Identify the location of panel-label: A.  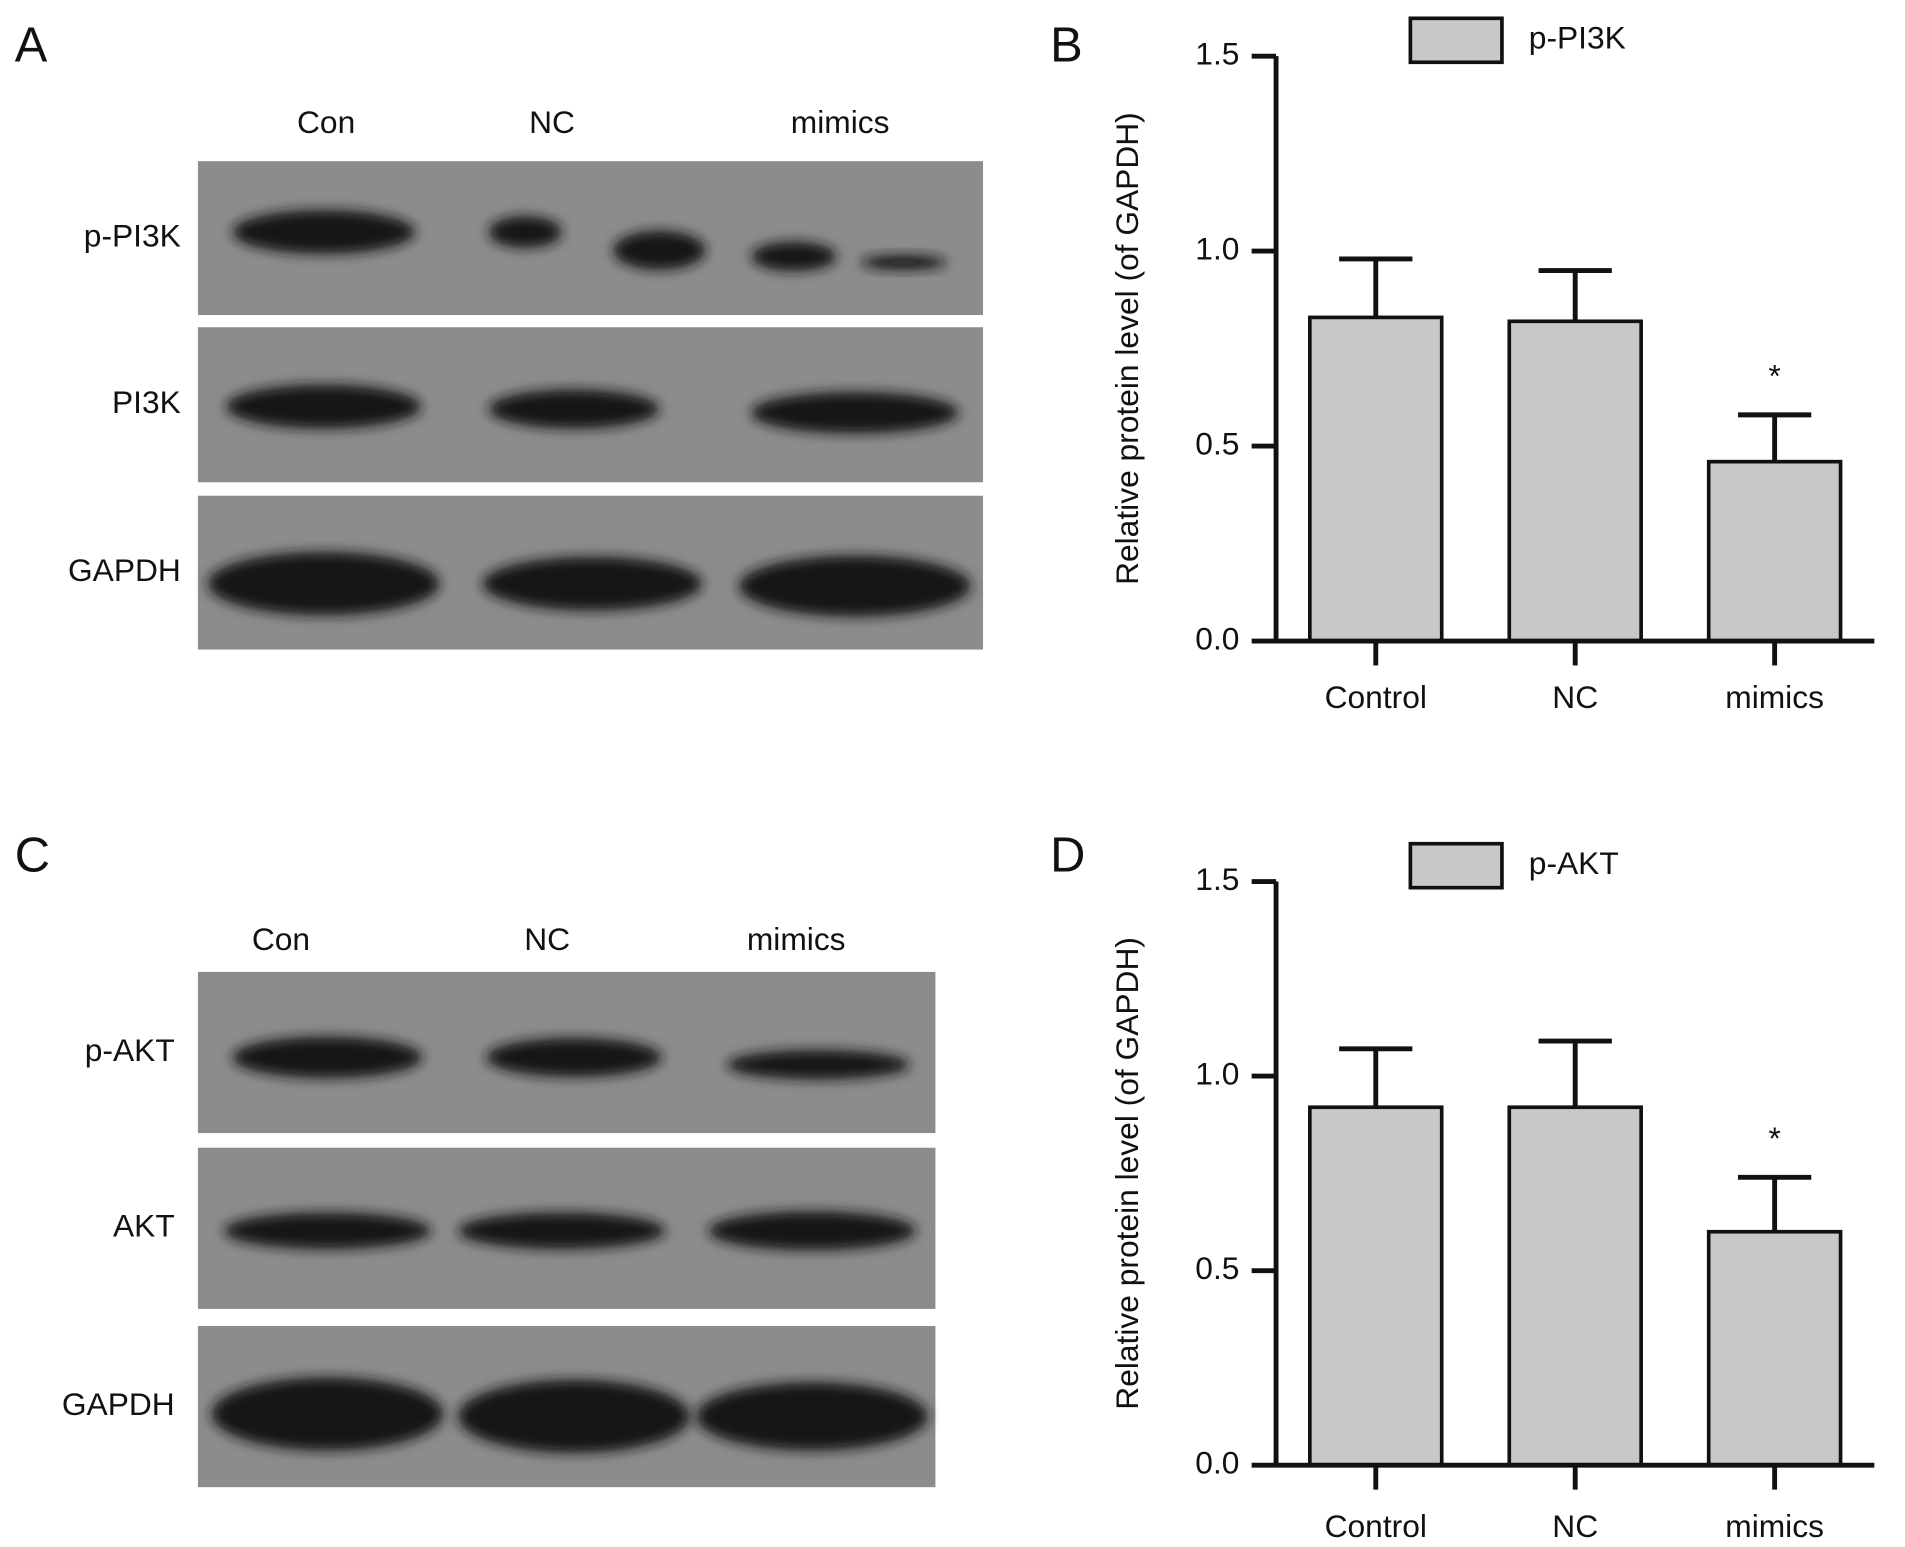
(31, 46).